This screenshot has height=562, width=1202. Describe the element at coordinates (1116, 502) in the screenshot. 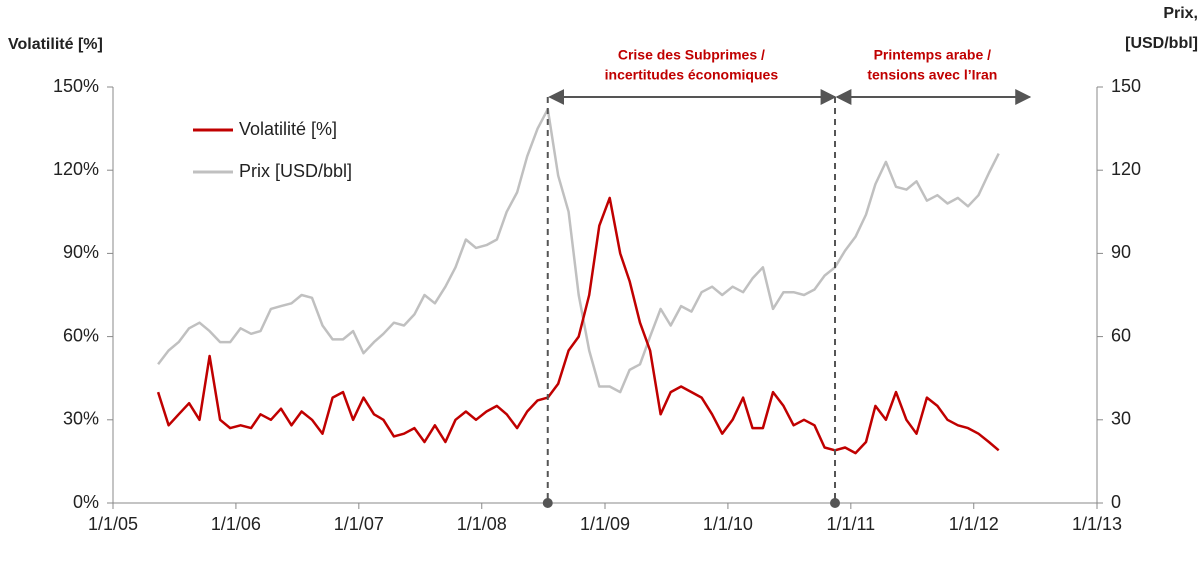

I see `y2-tick-label: 0` at that location.